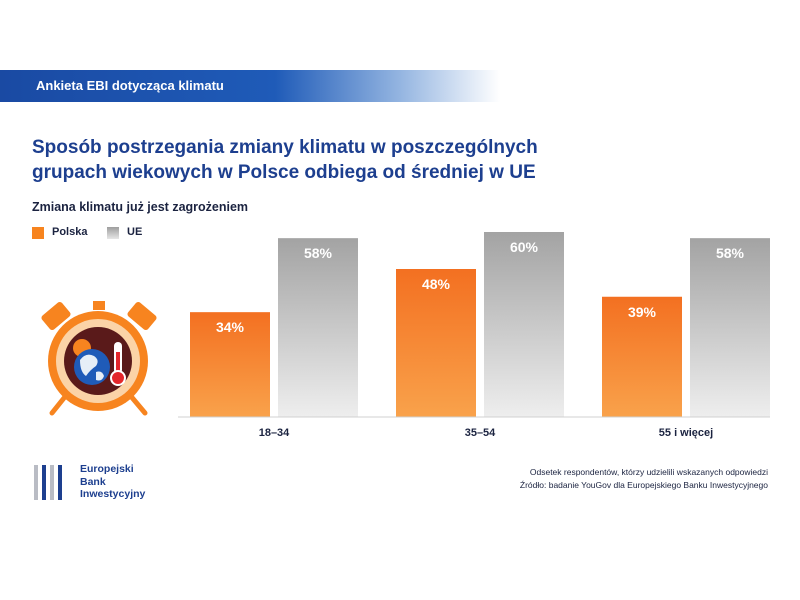 Image resolution: width=800 pixels, height=600 pixels. What do you see at coordinates (38, 233) in the screenshot?
I see `legend-swatch-polska` at bounding box center [38, 233].